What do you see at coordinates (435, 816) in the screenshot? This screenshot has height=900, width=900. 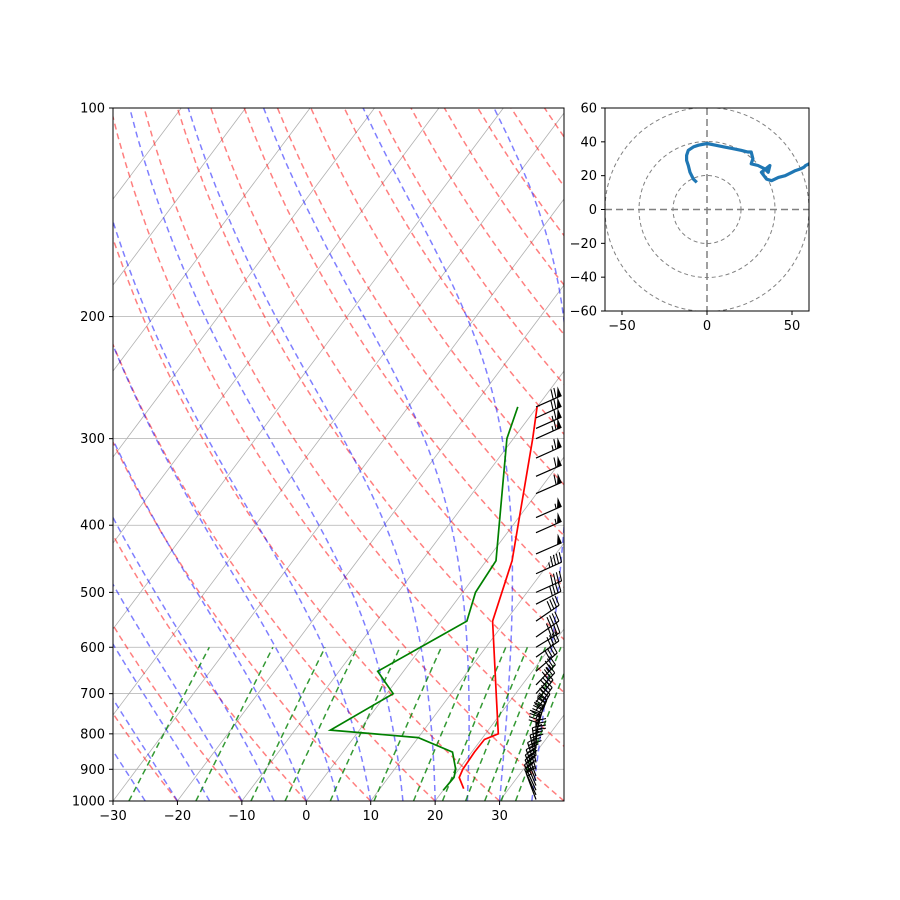 I see `x-tick-label: 20` at bounding box center [435, 816].